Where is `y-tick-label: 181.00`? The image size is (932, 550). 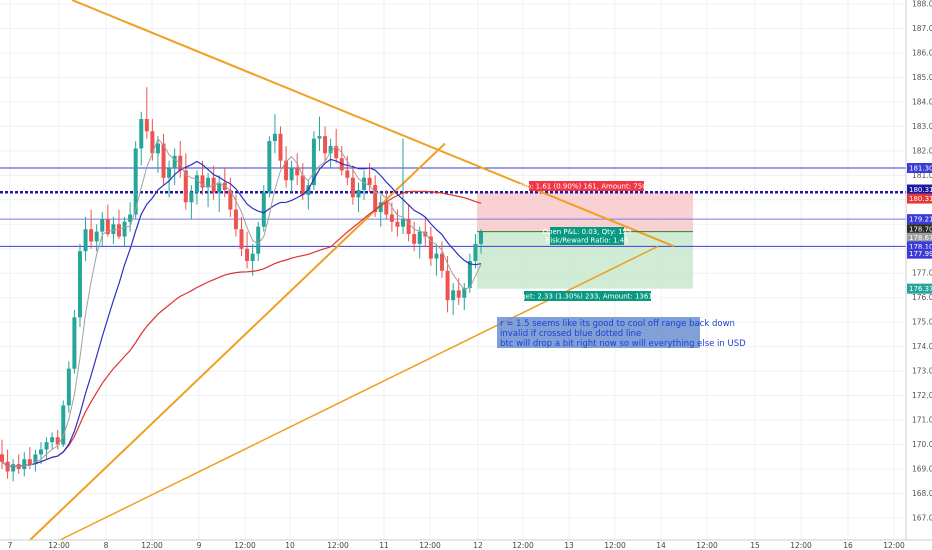 y-tick-label: 181.00 is located at coordinates (922, 175).